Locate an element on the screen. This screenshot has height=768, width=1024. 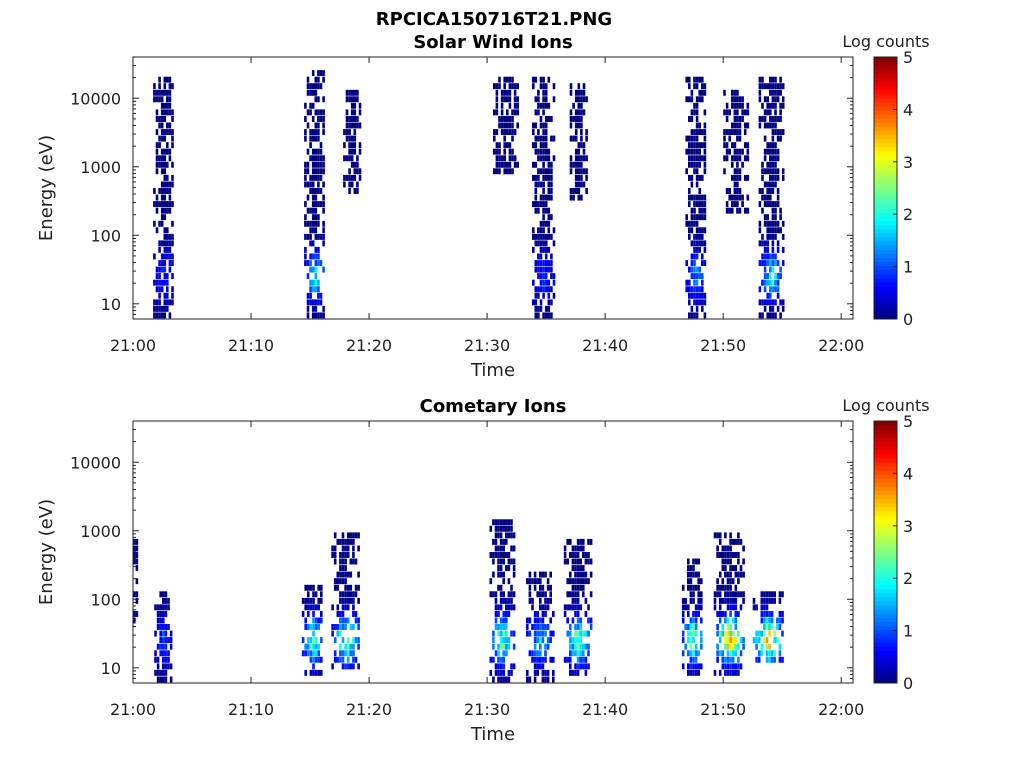
colorbar-label: Log counts is located at coordinates (885, 405).